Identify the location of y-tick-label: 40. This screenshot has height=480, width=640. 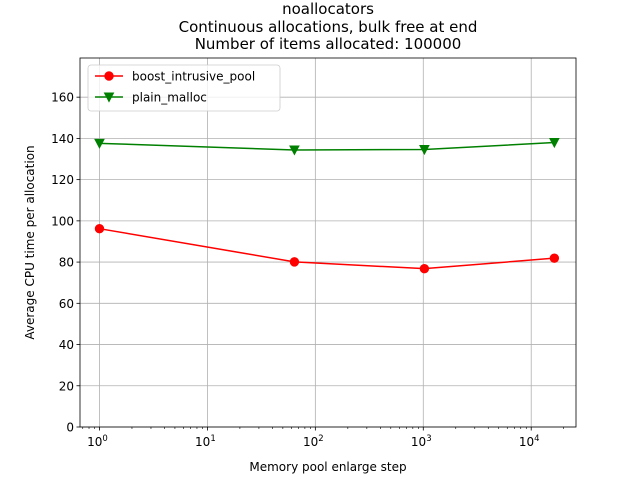
(66, 345).